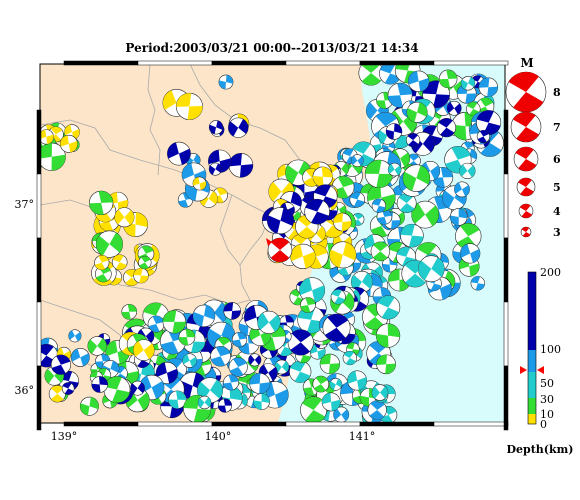 The width and height of the screenshot is (580, 500). I want to click on magnitude-legend-label: 4, so click(557, 211).